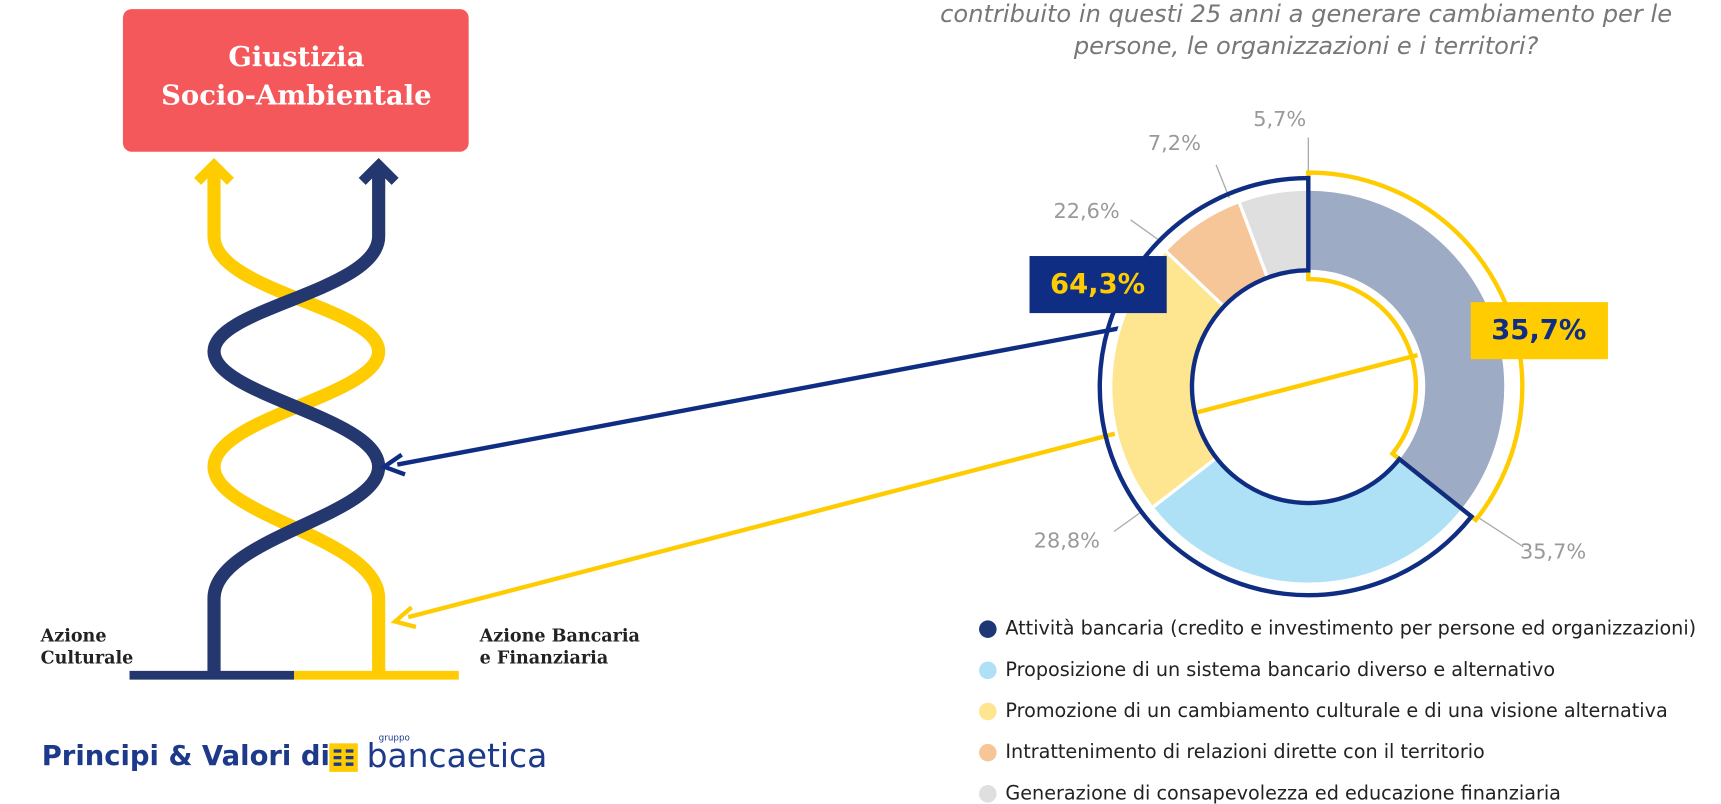 This screenshot has height=804, width=1721. Describe the element at coordinates (559, 636) in the screenshot. I see `right-label: Azione Bancaria` at that location.